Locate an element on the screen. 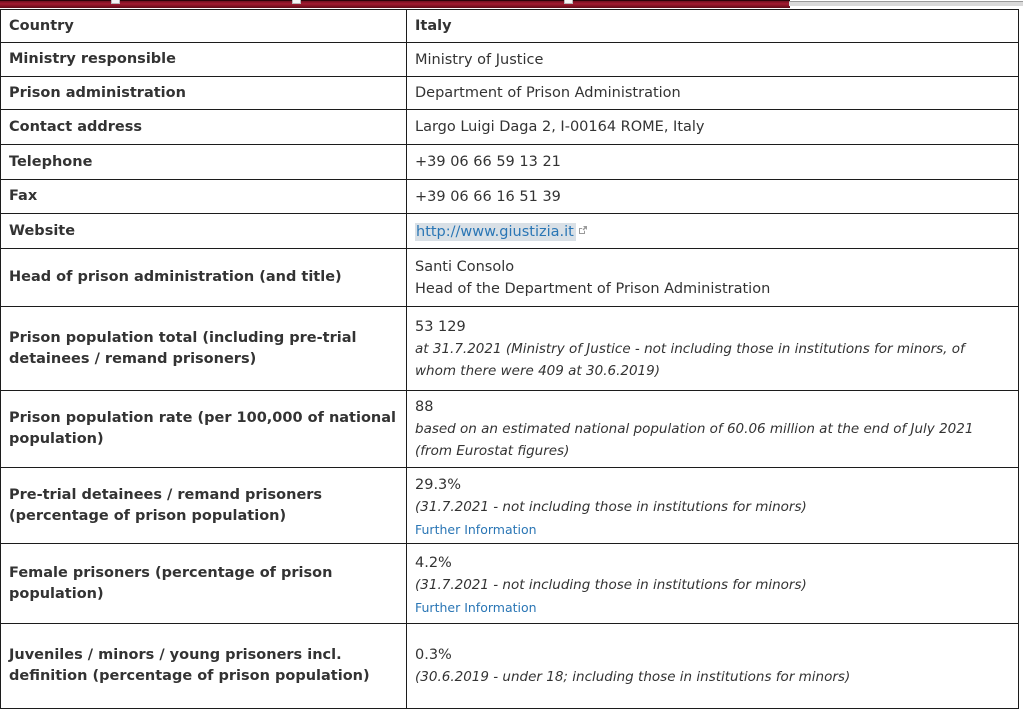 The image size is (1023, 709). nav-bar-gray-strip is located at coordinates (906, 3).